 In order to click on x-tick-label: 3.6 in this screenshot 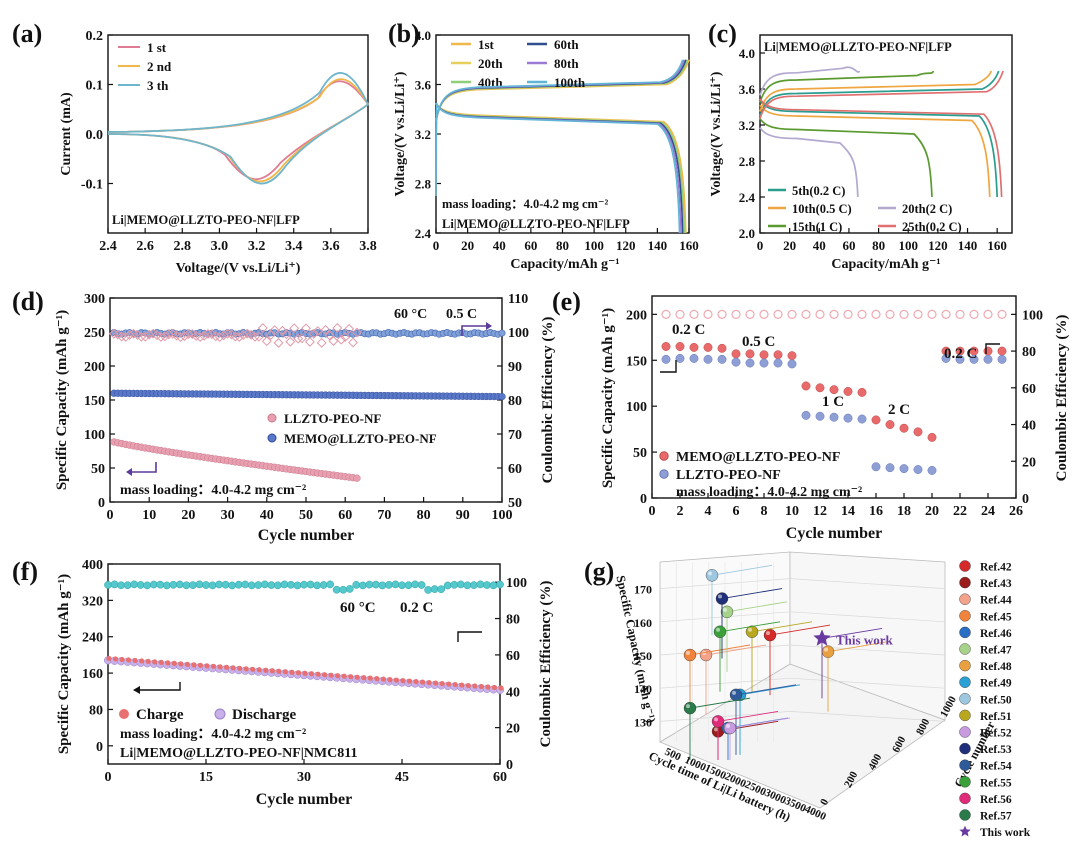, I will do `click(331, 246)`.